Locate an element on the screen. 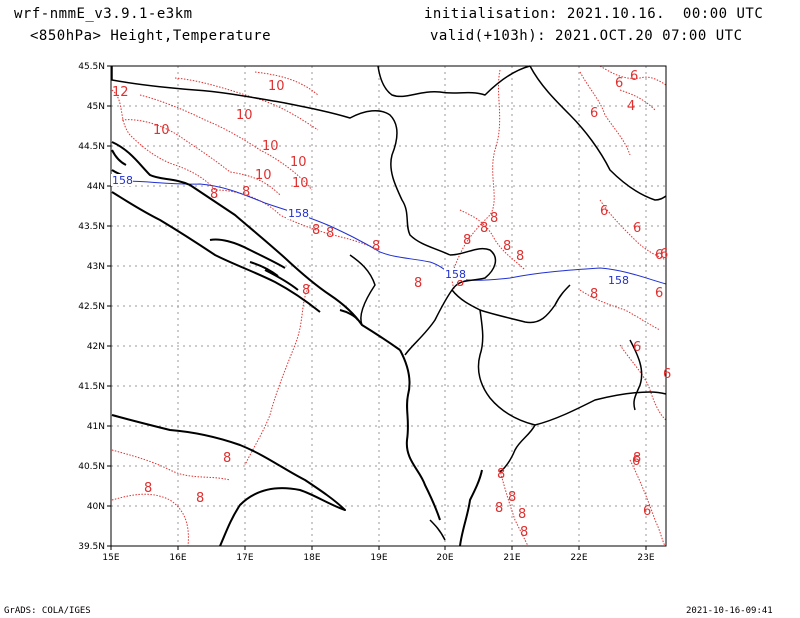  height-labels: 158 158 158 158 is located at coordinates (370, 230).